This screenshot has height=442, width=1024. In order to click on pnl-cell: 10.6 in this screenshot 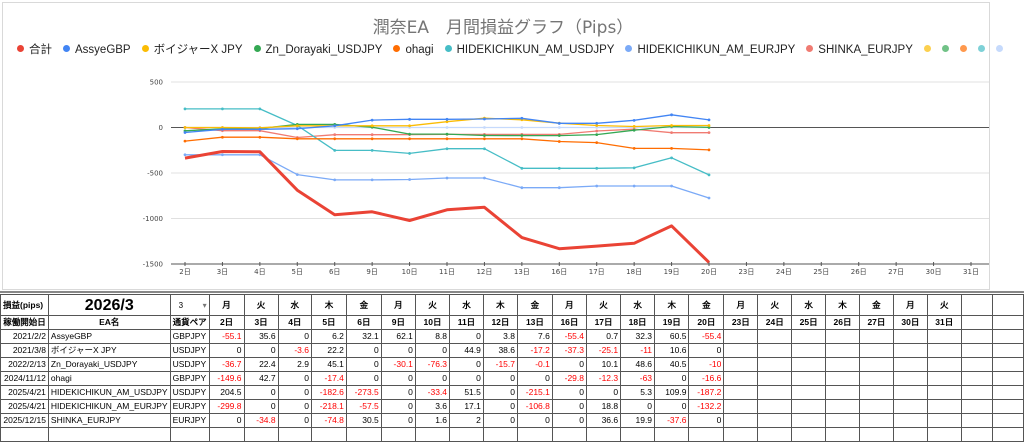, I will do `click(672, 350)`.